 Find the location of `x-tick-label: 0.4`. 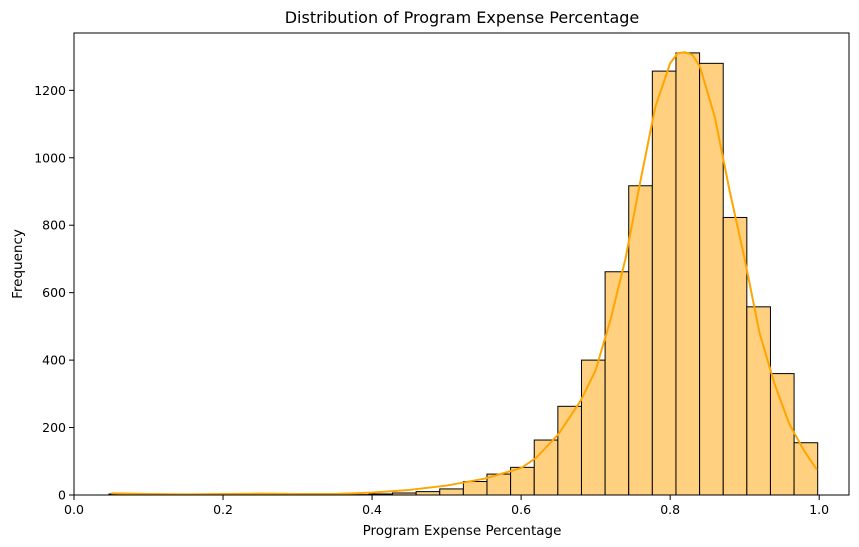

x-tick-label: 0.4 is located at coordinates (372, 509).